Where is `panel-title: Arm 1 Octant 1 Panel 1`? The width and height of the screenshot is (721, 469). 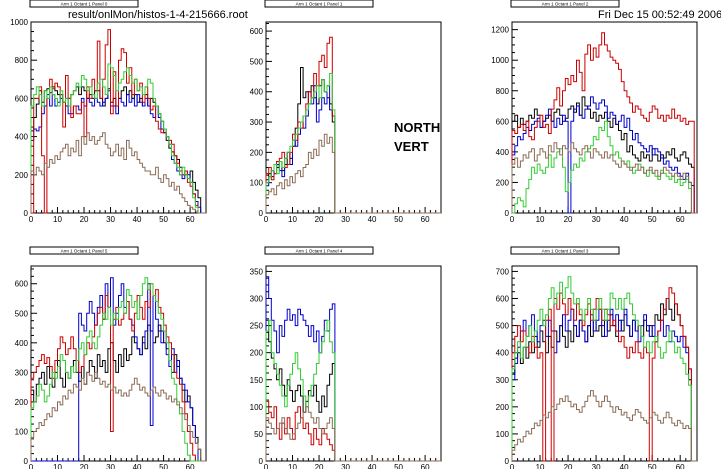
panel-title: Arm 1 Octant 1 Panel 1 is located at coordinates (319, 4).